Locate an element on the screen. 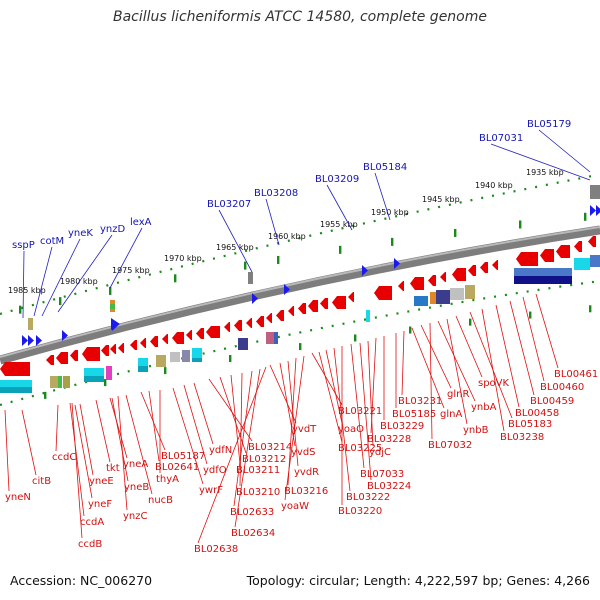  bottom-gene-label: BL03224 is located at coordinates (389, 486).